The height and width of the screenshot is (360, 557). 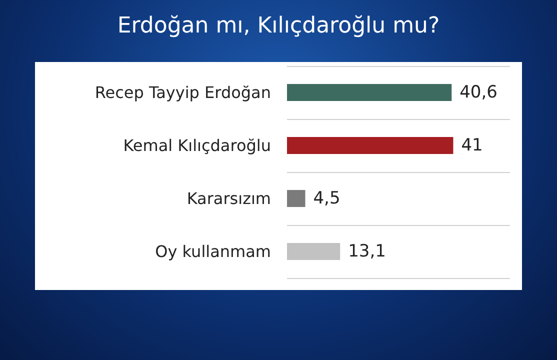 I want to click on data-label: 4,5, so click(x=326, y=198).